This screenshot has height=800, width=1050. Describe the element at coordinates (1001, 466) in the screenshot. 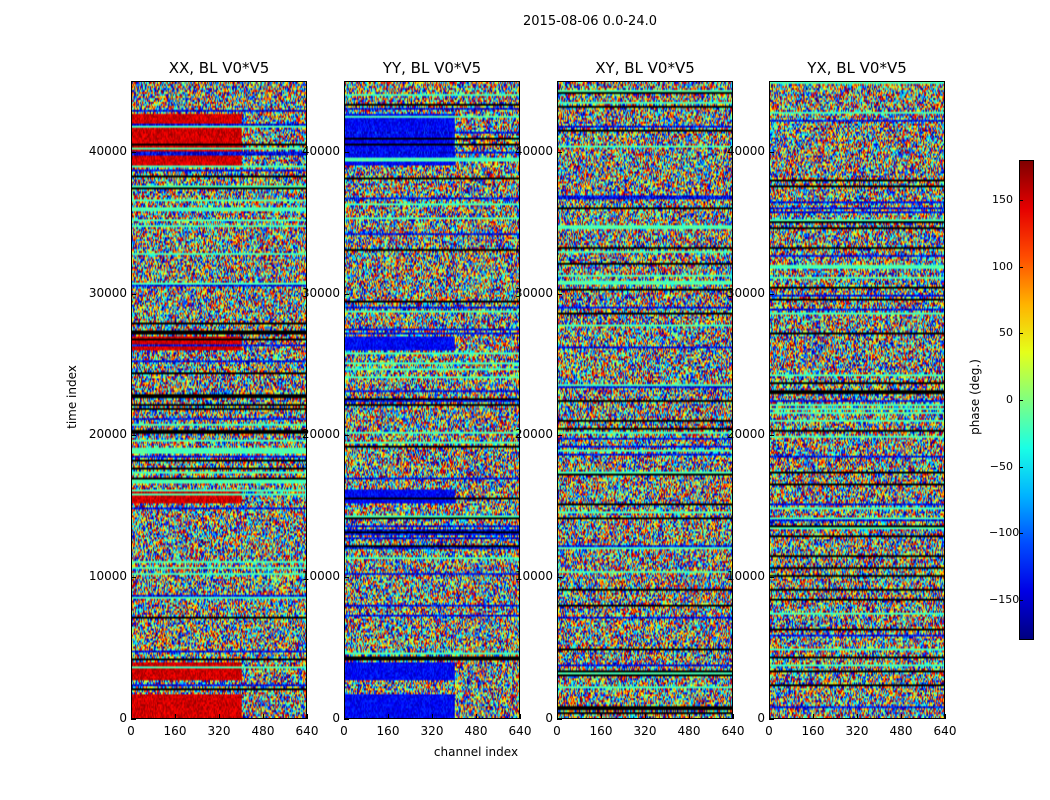

I see `colorbar-tick-label: −50` at that location.